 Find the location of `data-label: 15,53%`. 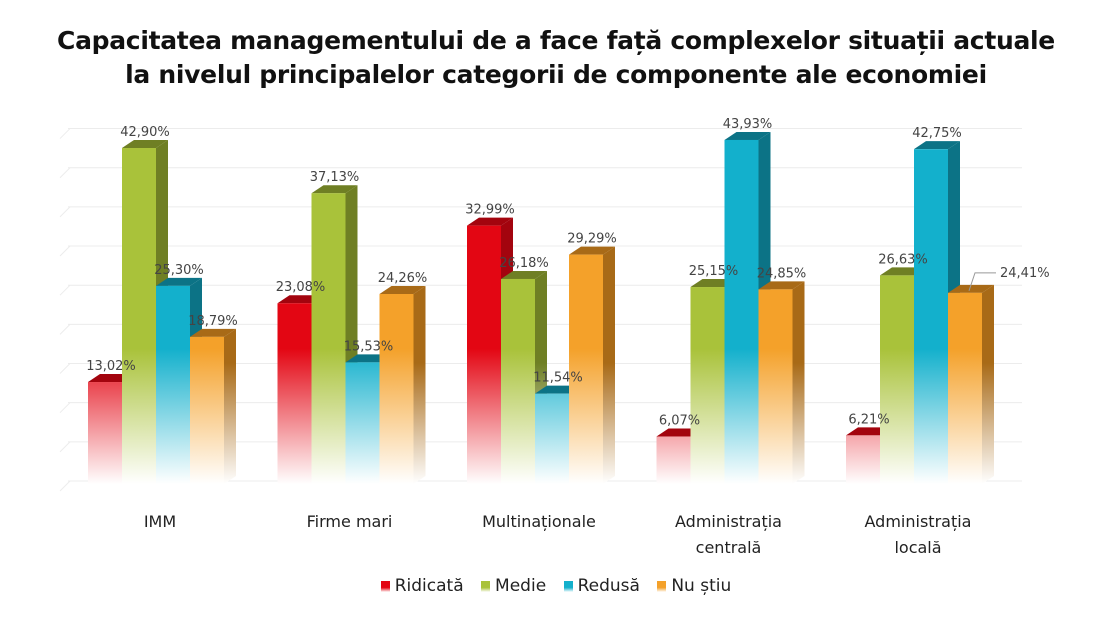

data-label: 15,53% is located at coordinates (369, 346).